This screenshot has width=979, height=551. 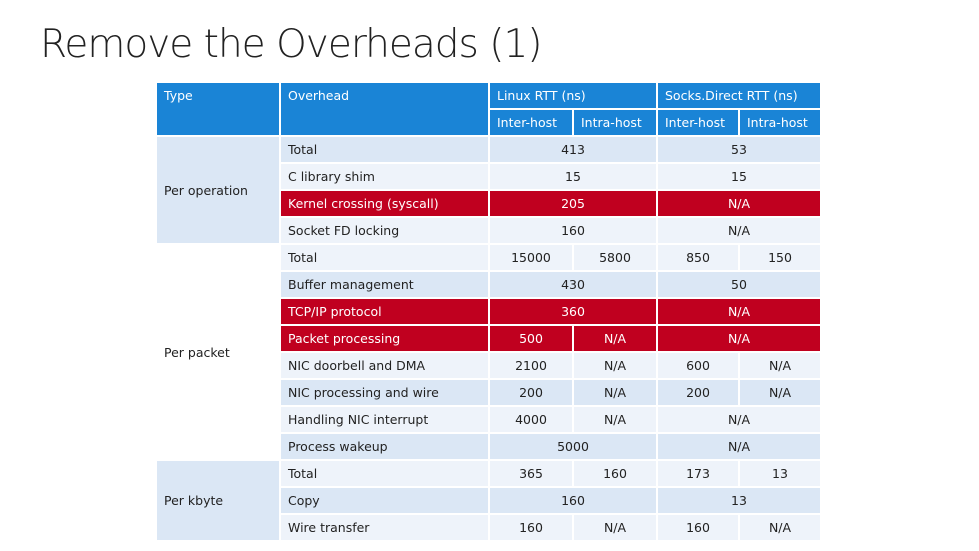 I want to click on section-per-kbyte: Per kbyte, so click(x=219, y=501).